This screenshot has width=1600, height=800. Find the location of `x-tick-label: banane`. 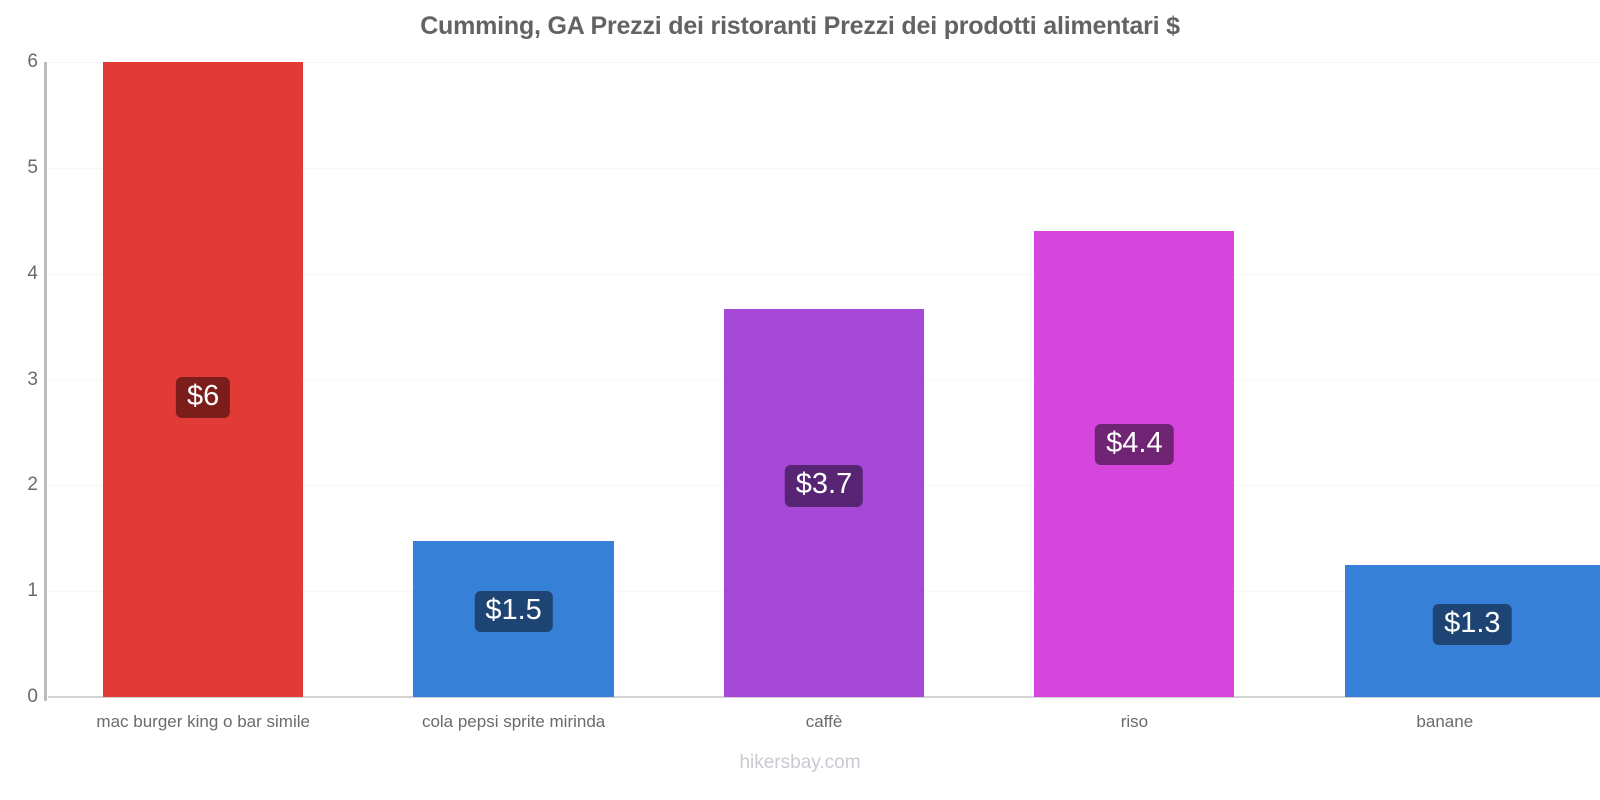

x-tick-label: banane is located at coordinates (1445, 721).